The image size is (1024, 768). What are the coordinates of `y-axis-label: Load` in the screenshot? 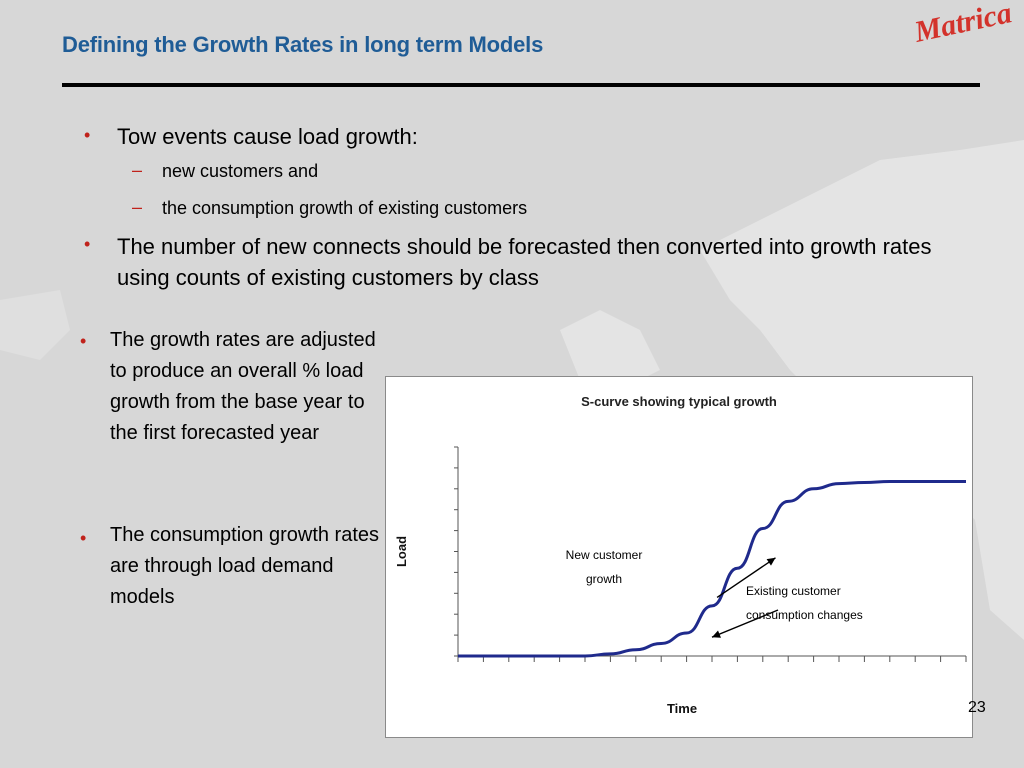 It's located at (401, 551).